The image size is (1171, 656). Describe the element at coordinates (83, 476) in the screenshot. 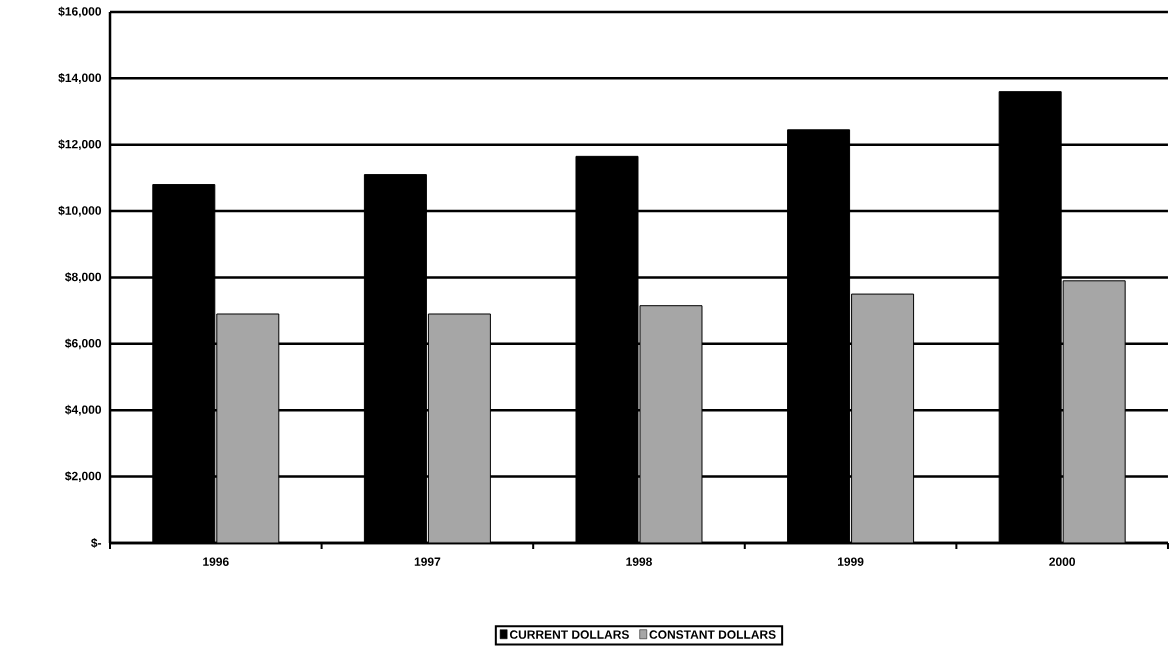

I see `y-tick-label: $2,000` at that location.